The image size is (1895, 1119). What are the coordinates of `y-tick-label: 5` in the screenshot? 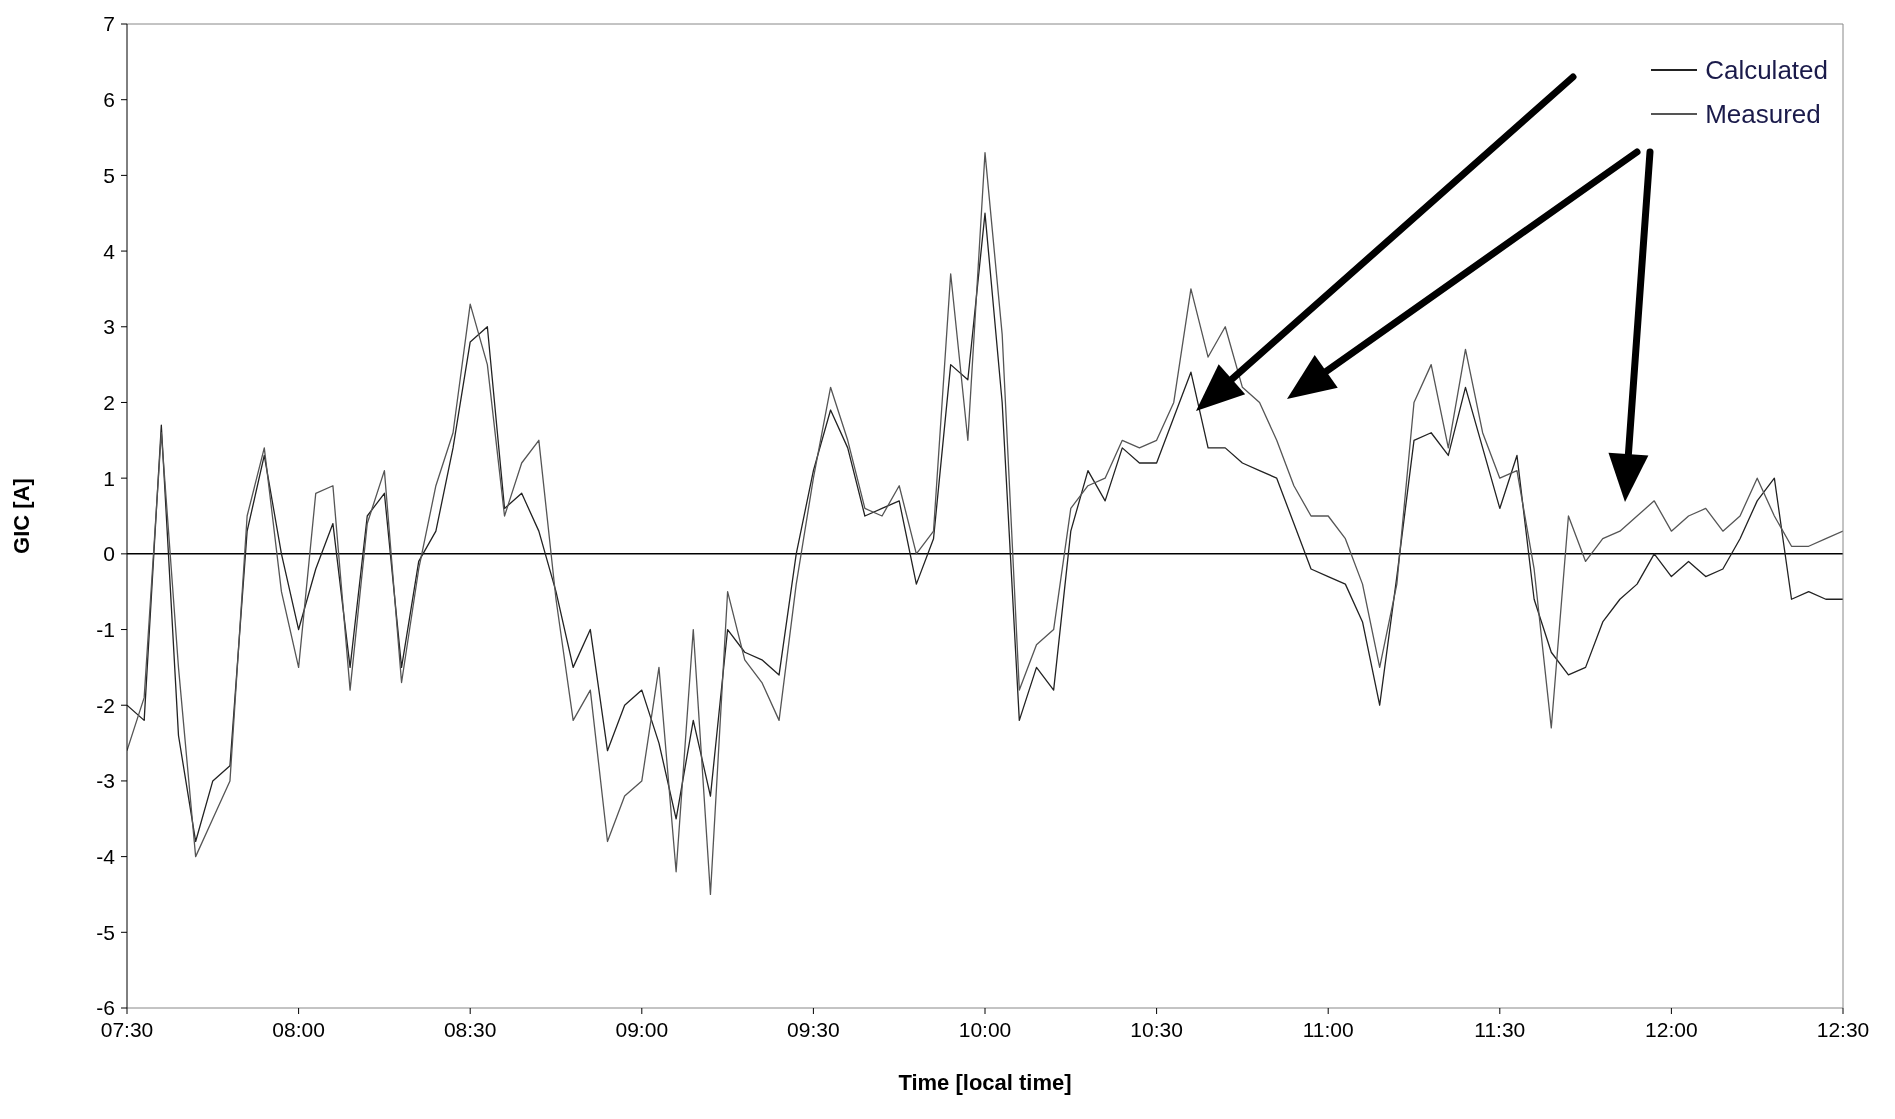 It's located at (109, 175).